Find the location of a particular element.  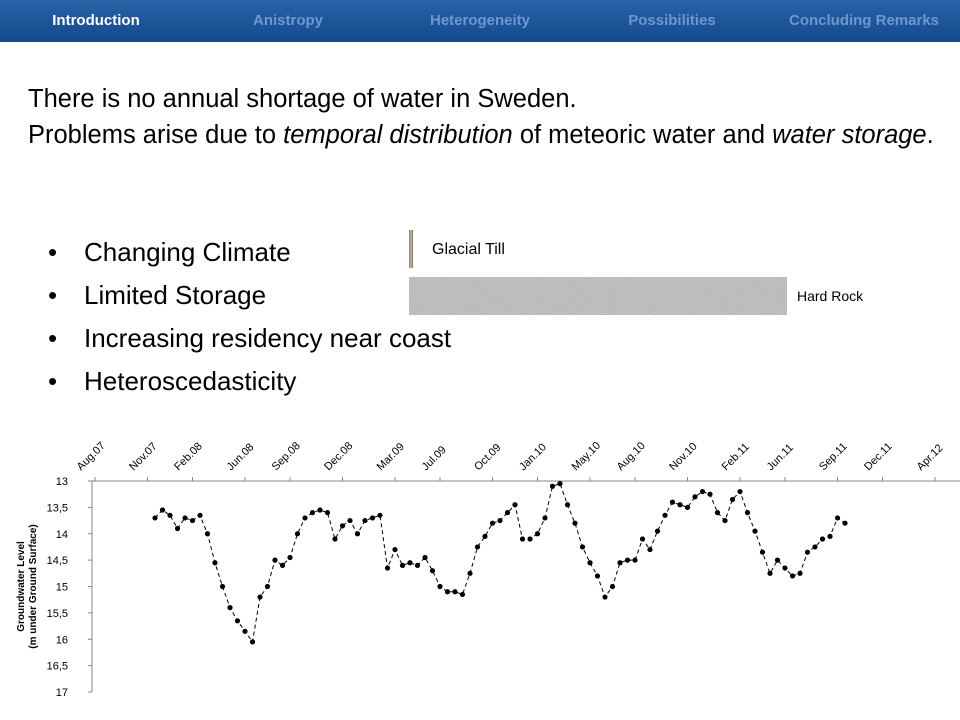

y-tick-label: 17 is located at coordinates (62, 693).